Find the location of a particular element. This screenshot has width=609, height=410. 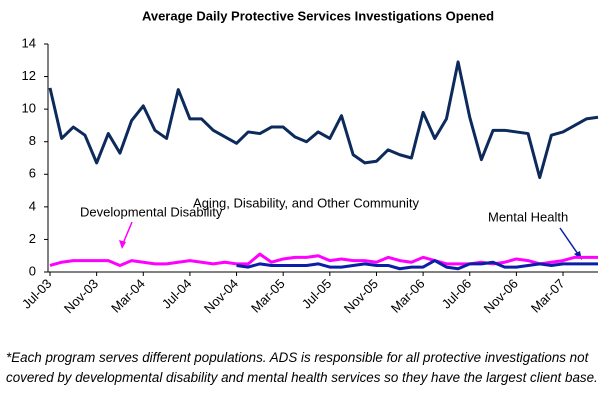

y-tick-label: 14 is located at coordinates (29, 42).